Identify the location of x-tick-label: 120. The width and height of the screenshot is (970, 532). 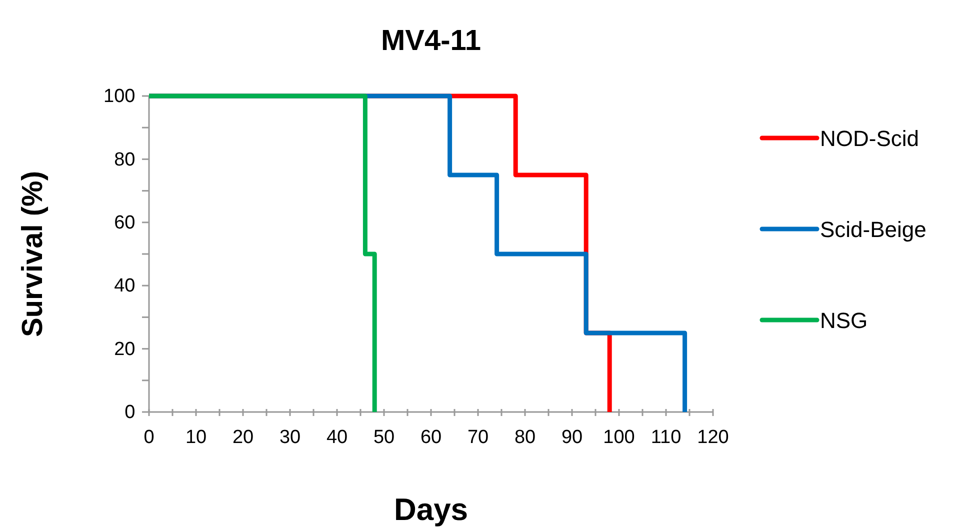
(713, 437).